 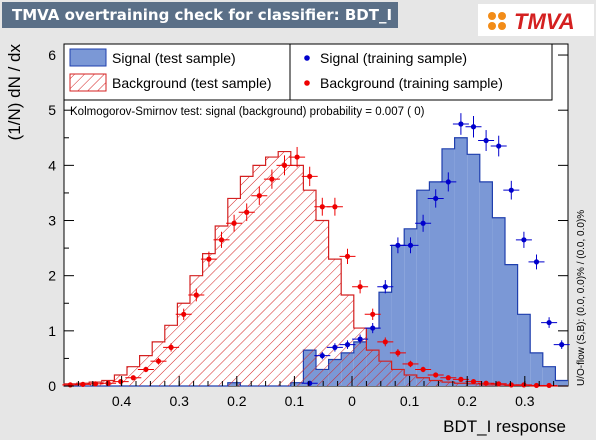 I want to click on legend-background-test-label: Background (test sample), so click(x=192, y=83).